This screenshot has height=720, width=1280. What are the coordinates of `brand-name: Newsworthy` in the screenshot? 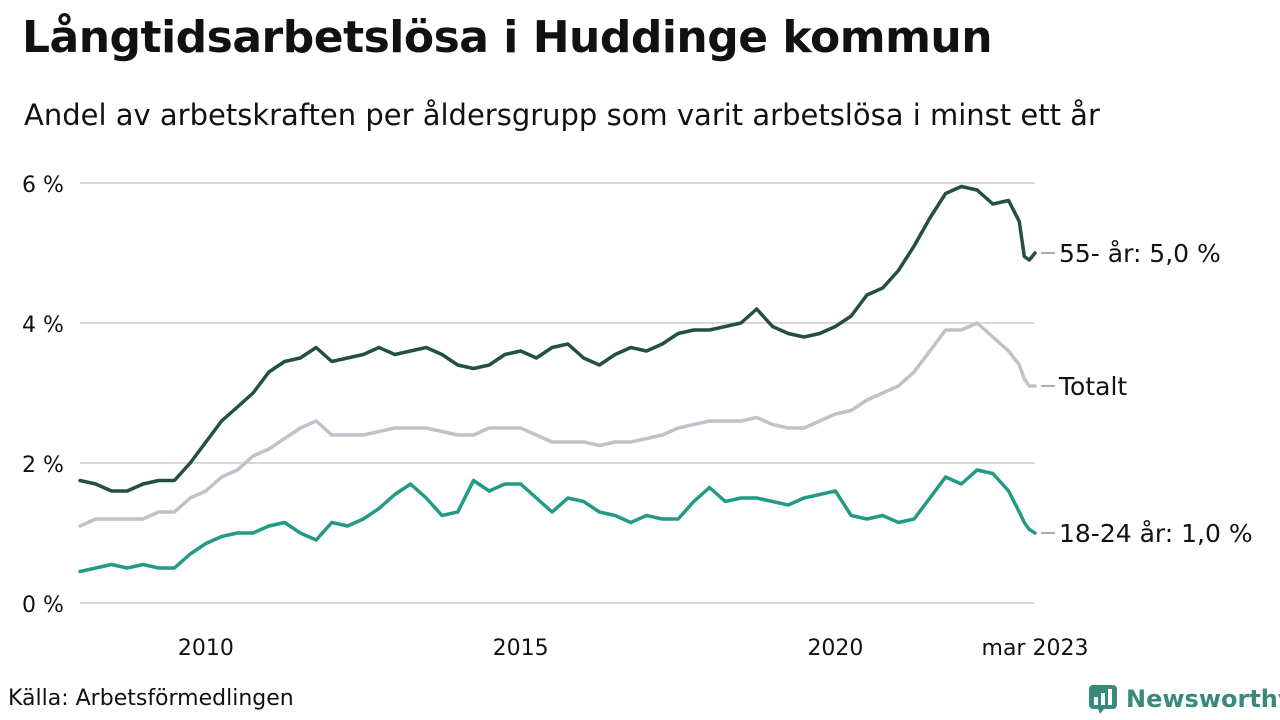 It's located at (1203, 699).